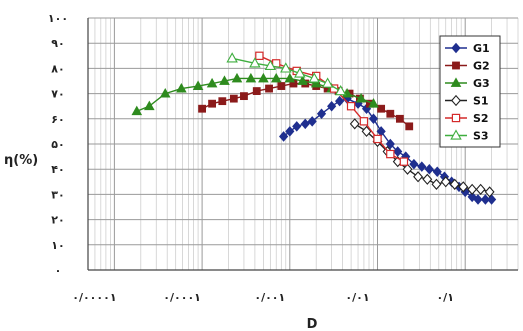  What do you see at coordinates (456, 118) in the screenshot?
I see `legend-marker-s2` at bounding box center [456, 118].